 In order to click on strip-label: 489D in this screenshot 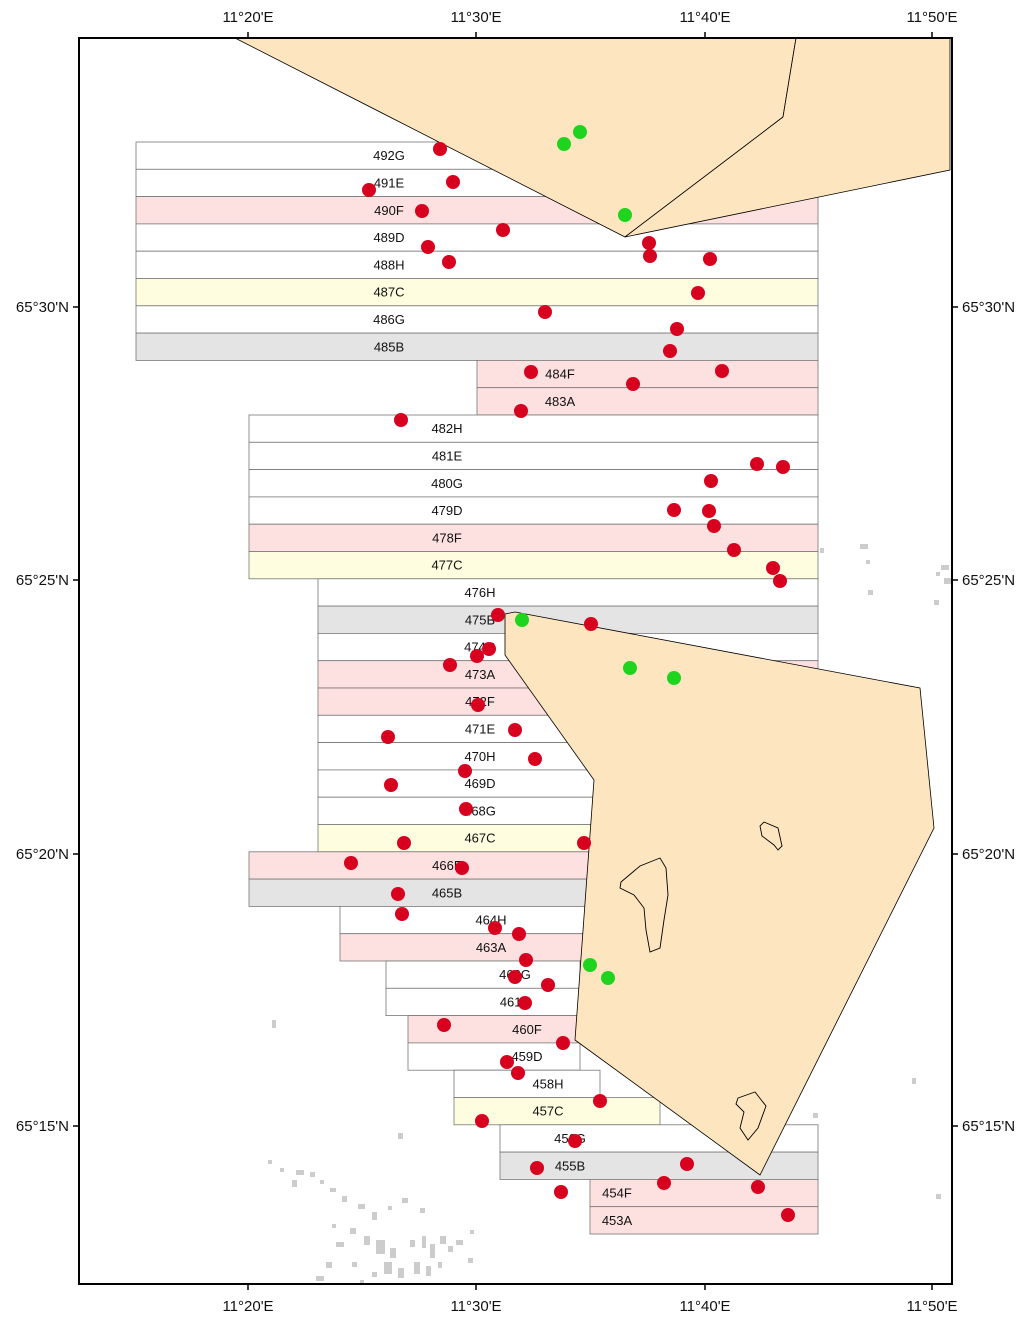, I will do `click(388, 237)`.